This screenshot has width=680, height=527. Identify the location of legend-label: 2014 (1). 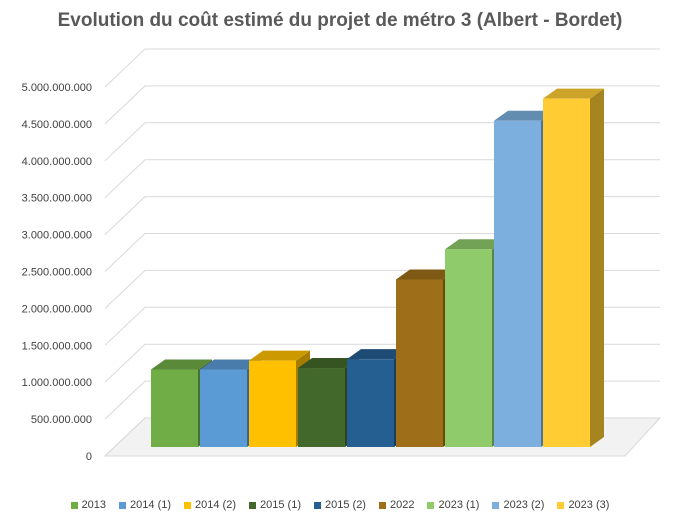
(151, 505).